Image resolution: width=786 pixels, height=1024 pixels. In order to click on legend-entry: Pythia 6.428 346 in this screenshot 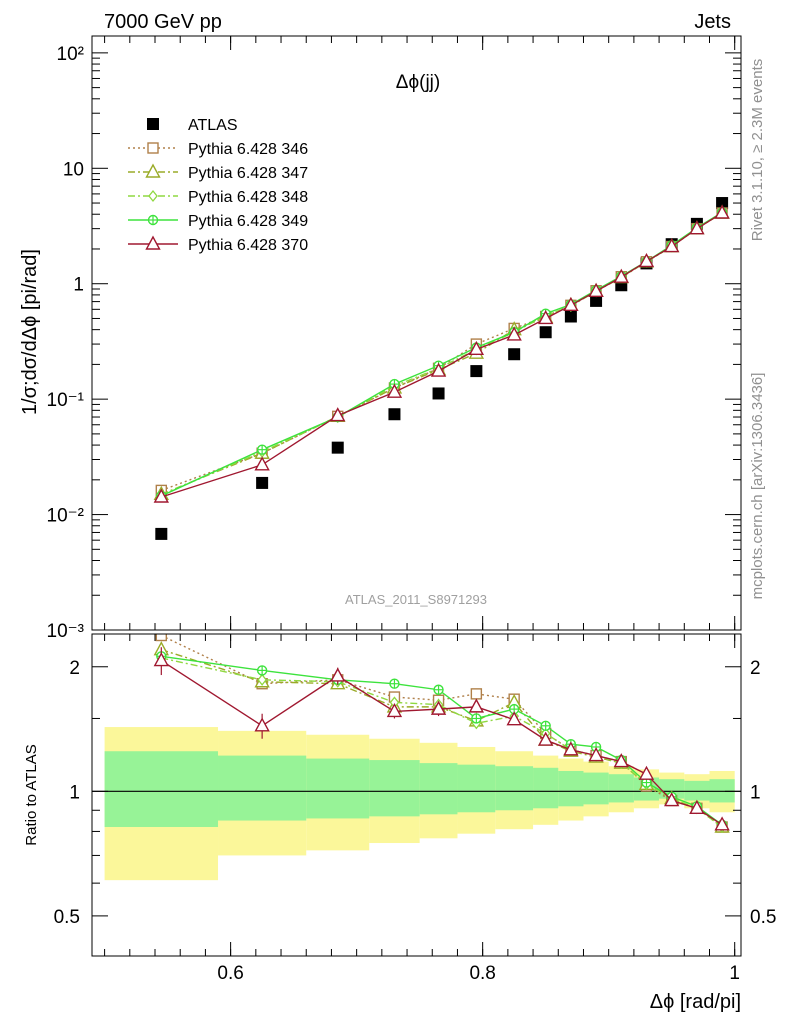, I will do `click(218, 149)`.